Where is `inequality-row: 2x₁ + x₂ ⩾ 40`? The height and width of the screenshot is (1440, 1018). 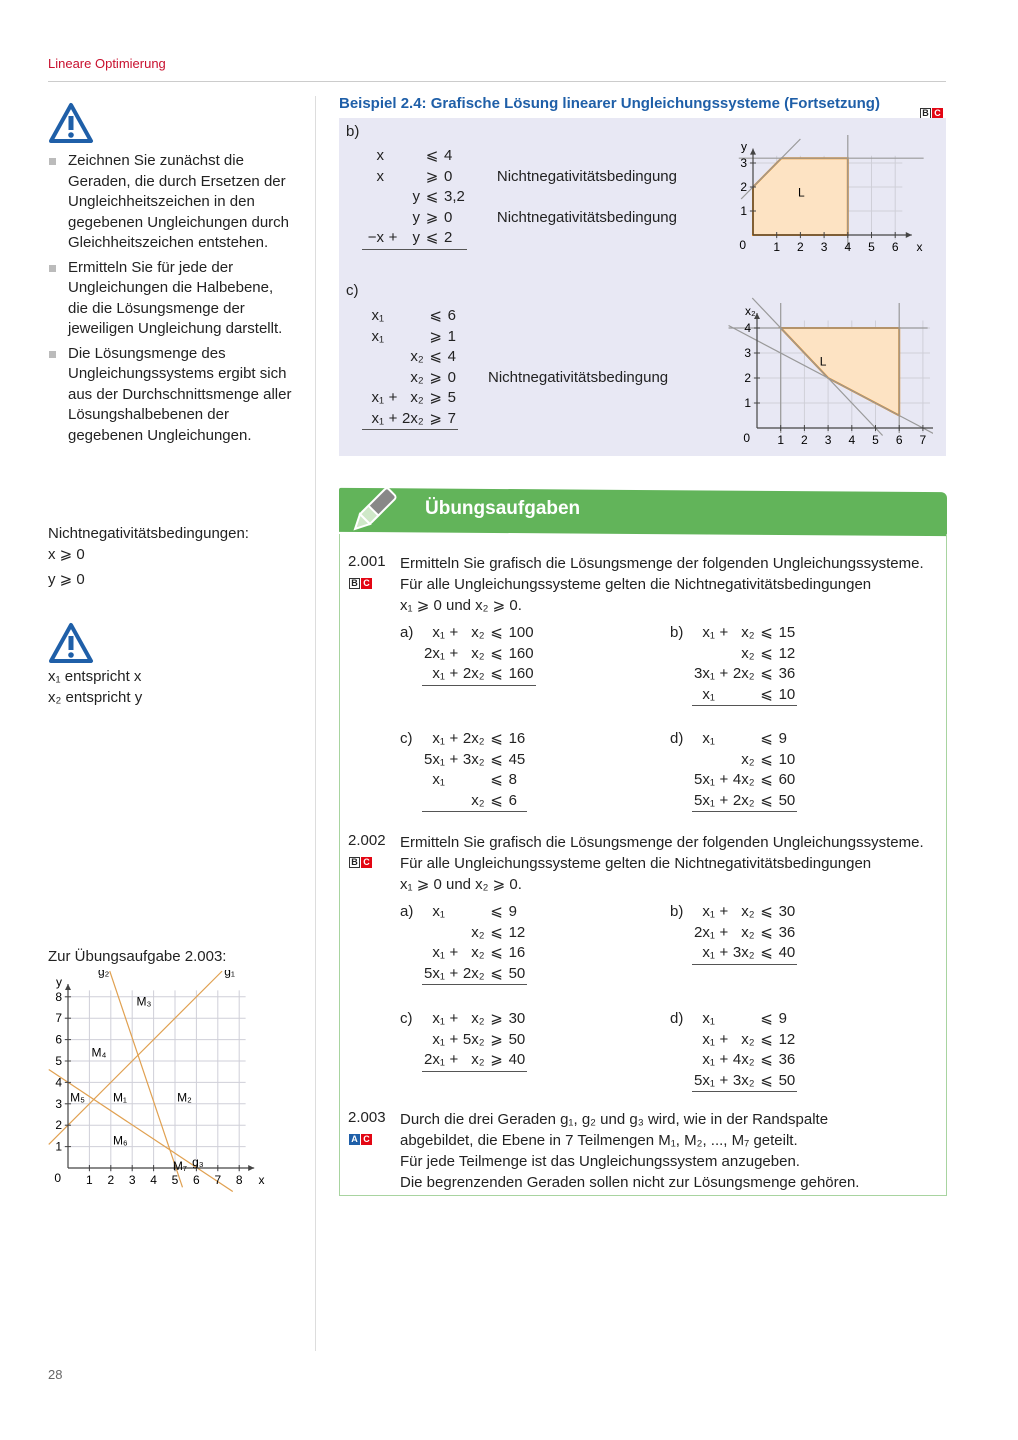 inequality-row: 2x₁ + x₂ ⩾ 40 is located at coordinates (474, 1060).